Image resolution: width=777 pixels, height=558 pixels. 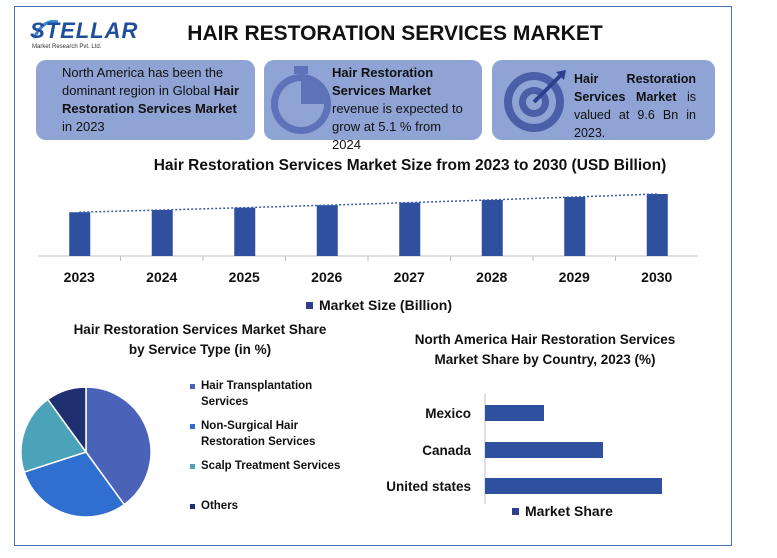 What do you see at coordinates (368, 203) in the screenshot?
I see `trendline` at bounding box center [368, 203].